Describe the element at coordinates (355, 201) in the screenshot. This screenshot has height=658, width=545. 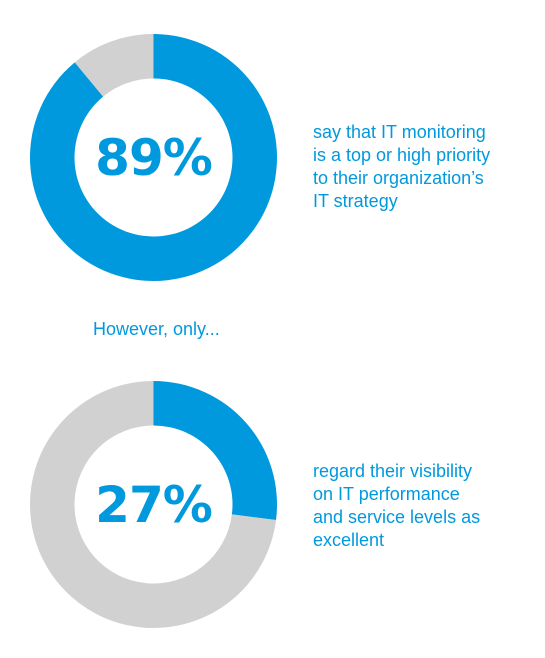
I see `caption-1-line: IT strategy` at that location.